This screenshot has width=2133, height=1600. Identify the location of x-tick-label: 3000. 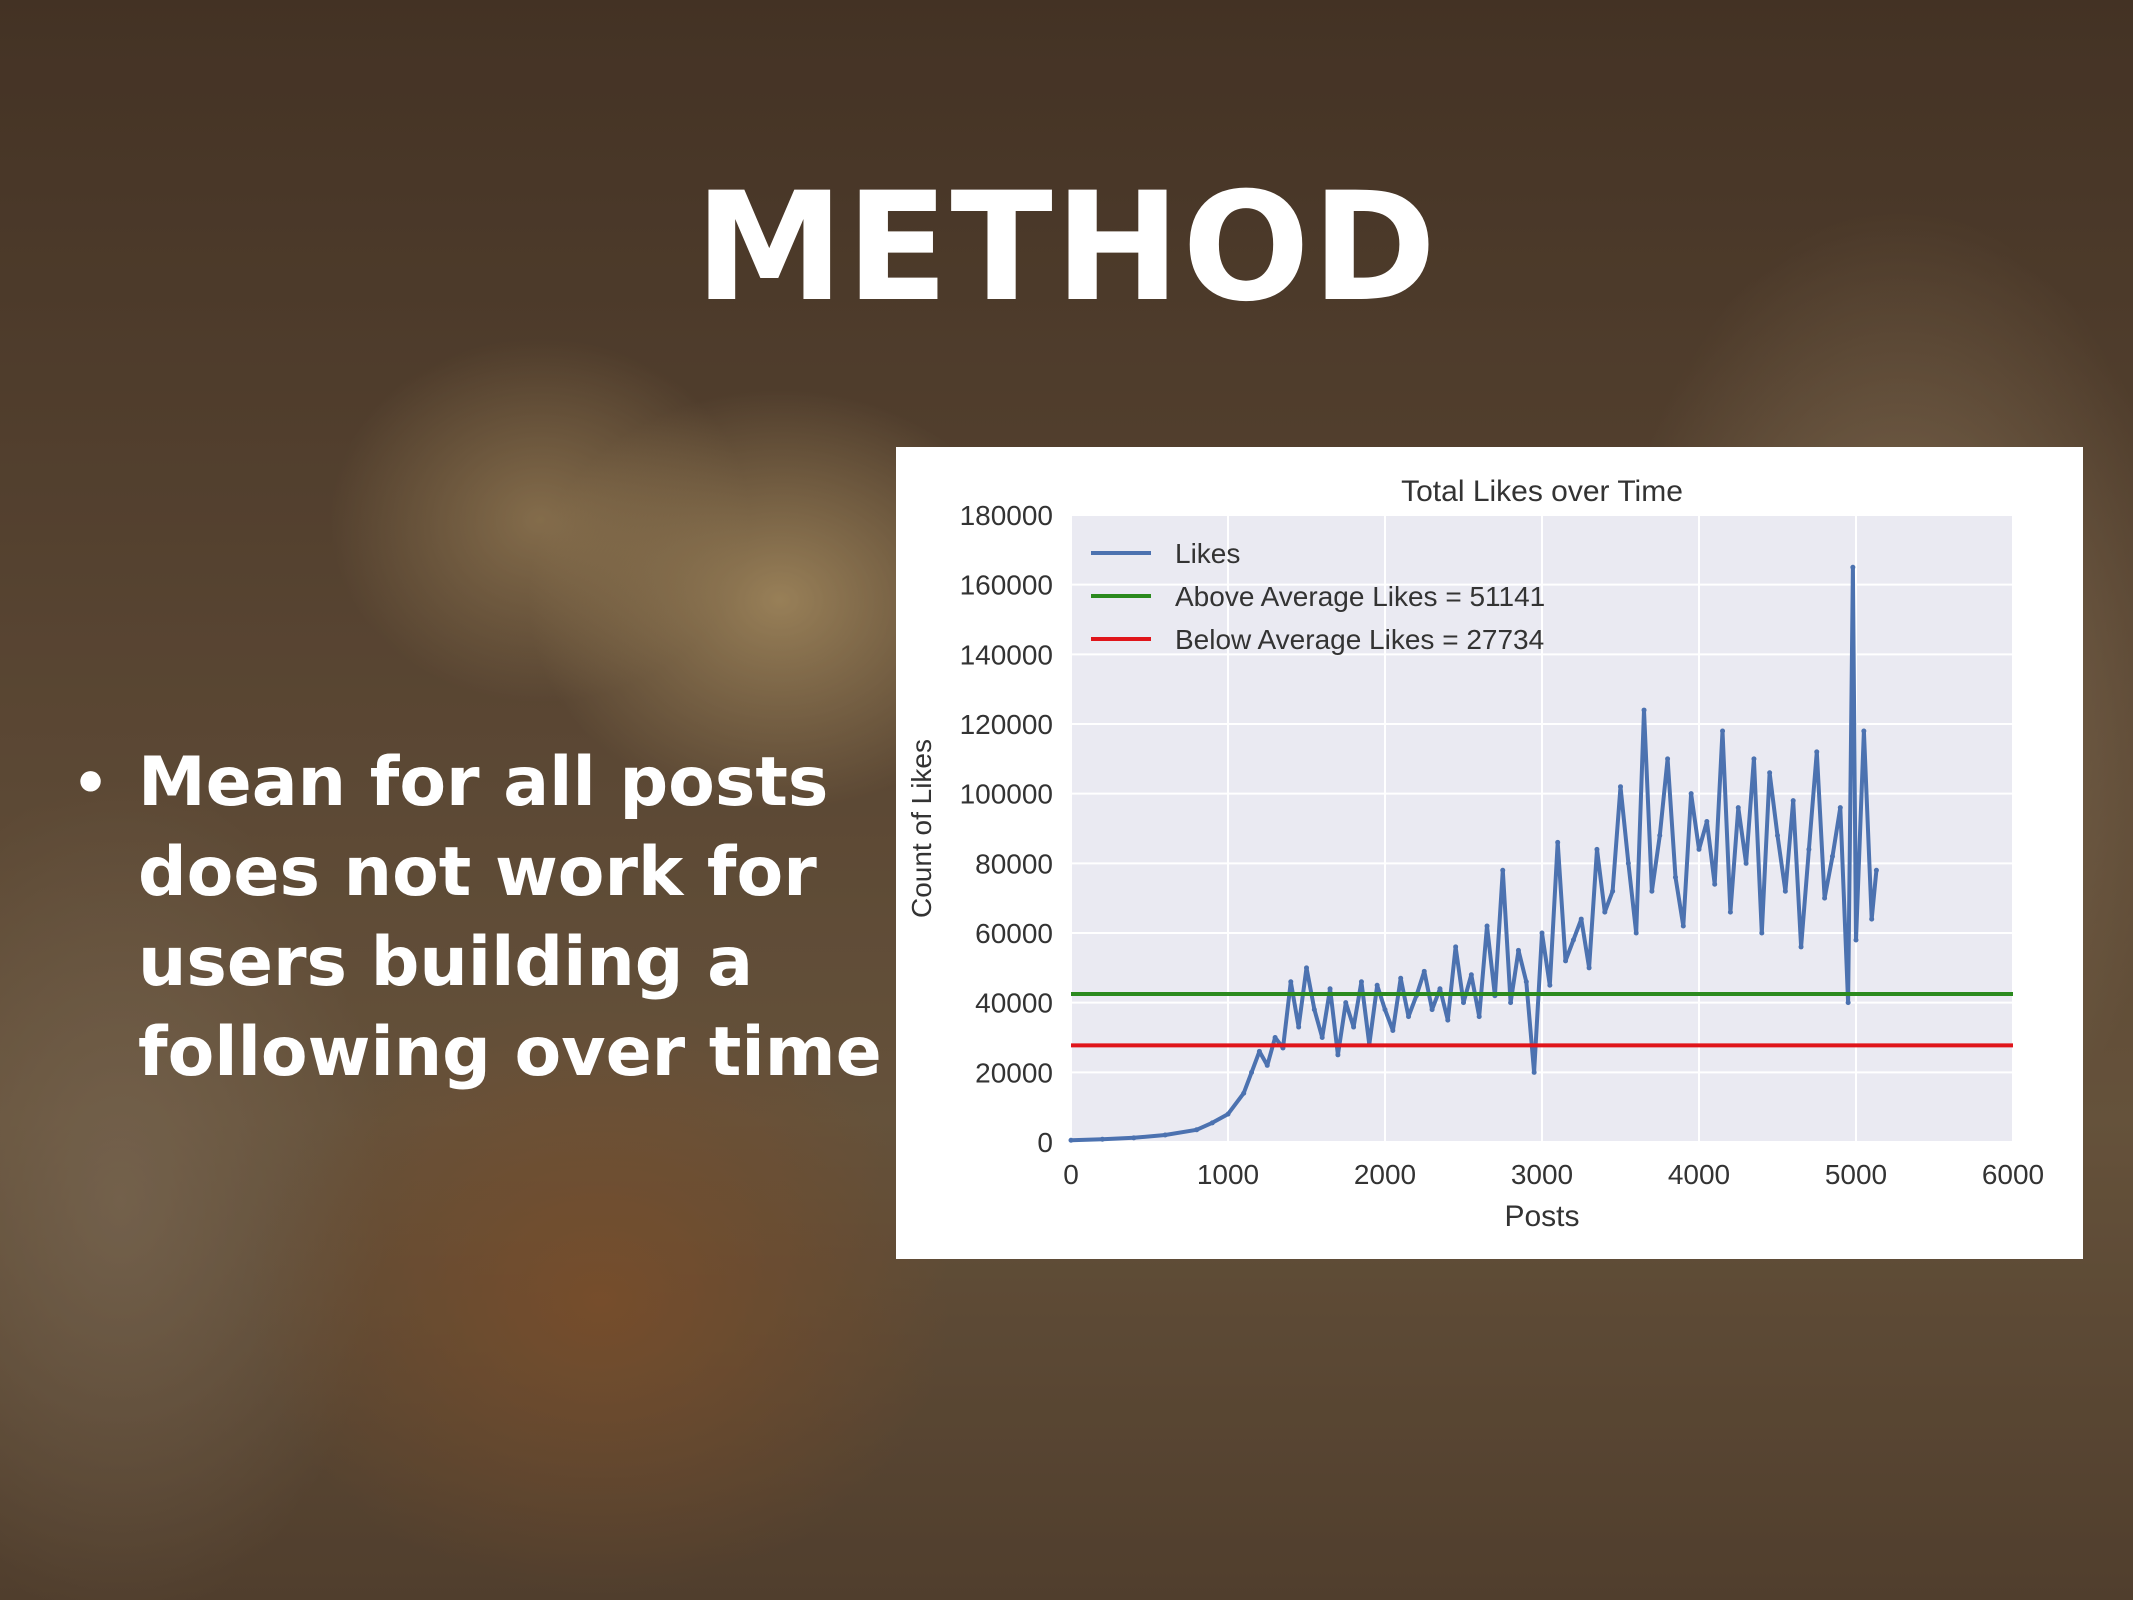
(1542, 1174).